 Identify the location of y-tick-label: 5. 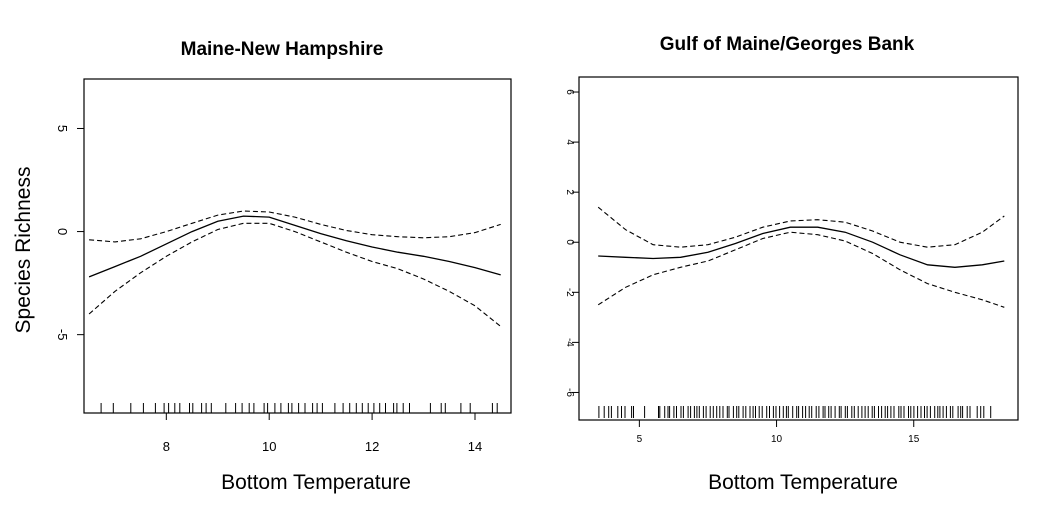
(62, 128).